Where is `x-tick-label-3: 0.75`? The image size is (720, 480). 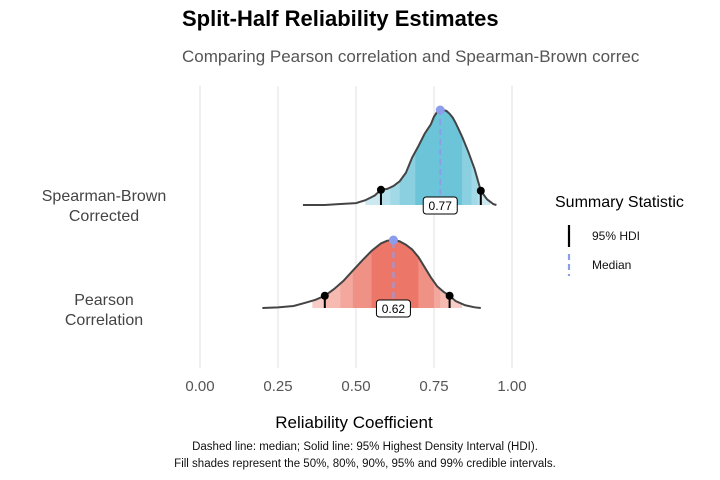 x-tick-label-3: 0.75 is located at coordinates (433, 386).